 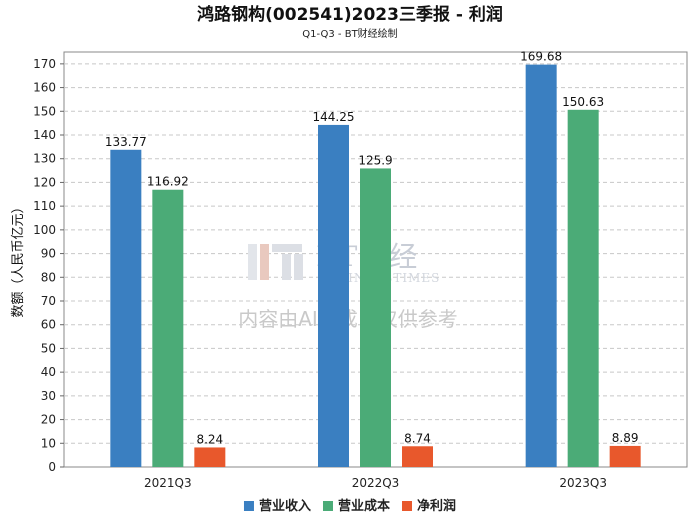 I want to click on legend-label: 营业成本, so click(x=364, y=506).